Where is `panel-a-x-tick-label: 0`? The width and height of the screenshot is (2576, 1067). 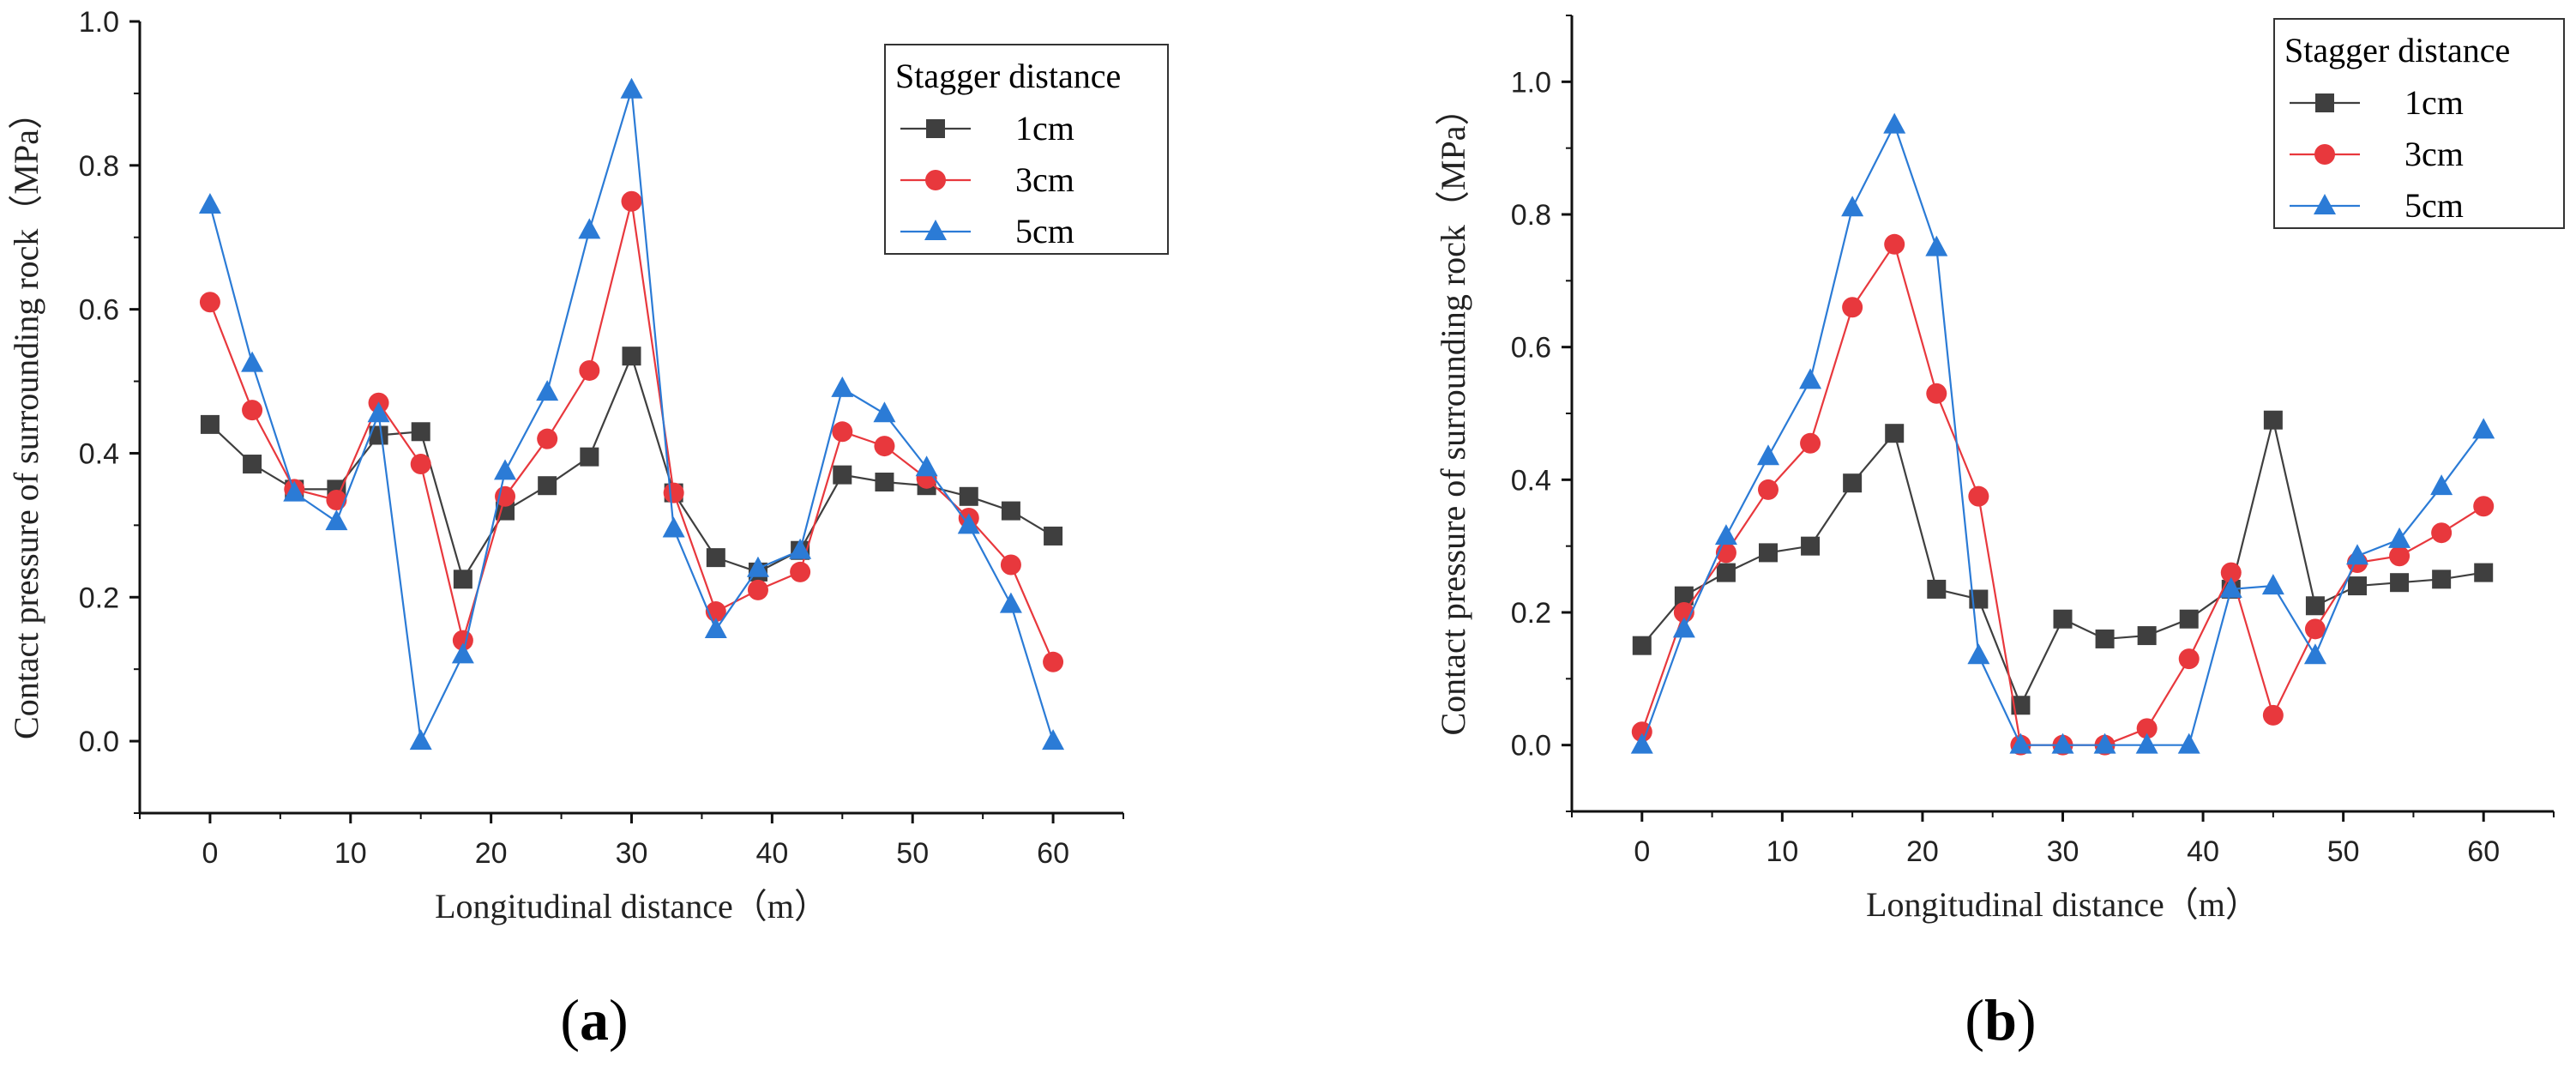
panel-a-x-tick-label: 0 is located at coordinates (210, 853).